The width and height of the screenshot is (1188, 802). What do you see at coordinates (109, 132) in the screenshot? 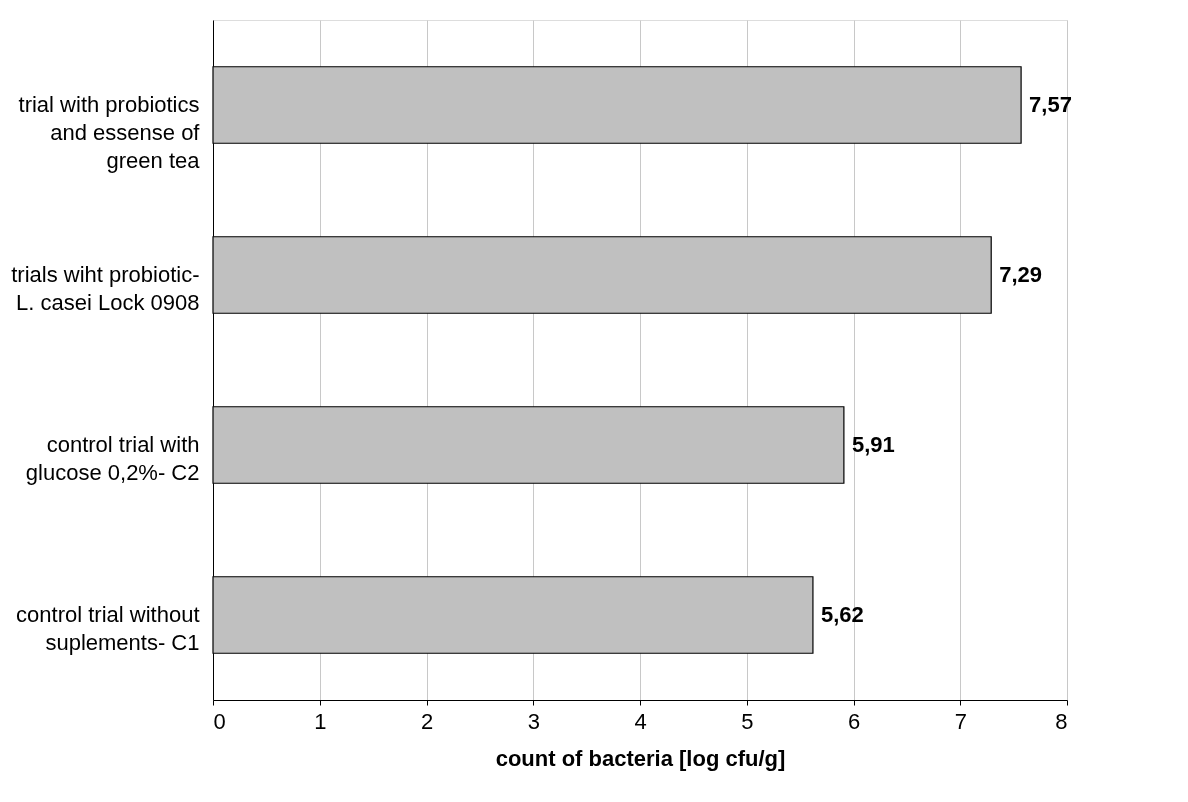
I see `y-tick-label: trial with probiotics and essense of green tea` at bounding box center [109, 132].